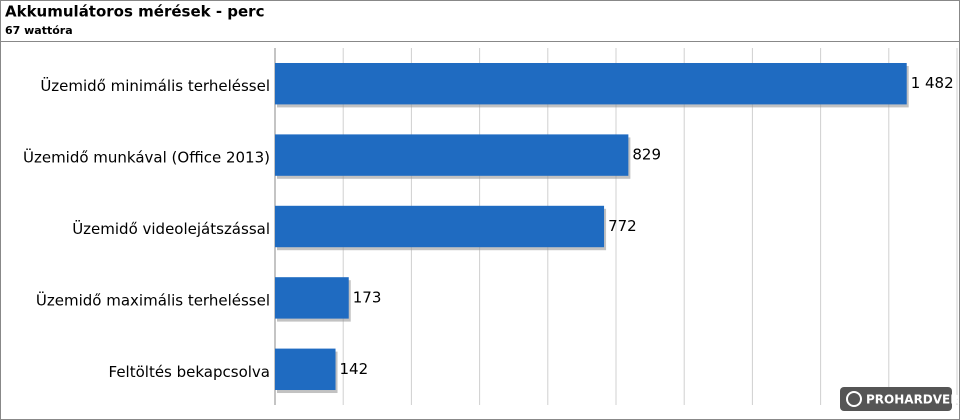  Describe the element at coordinates (171, 228) in the screenshot. I see `category-label: Üzemidő videolejátszással` at that location.